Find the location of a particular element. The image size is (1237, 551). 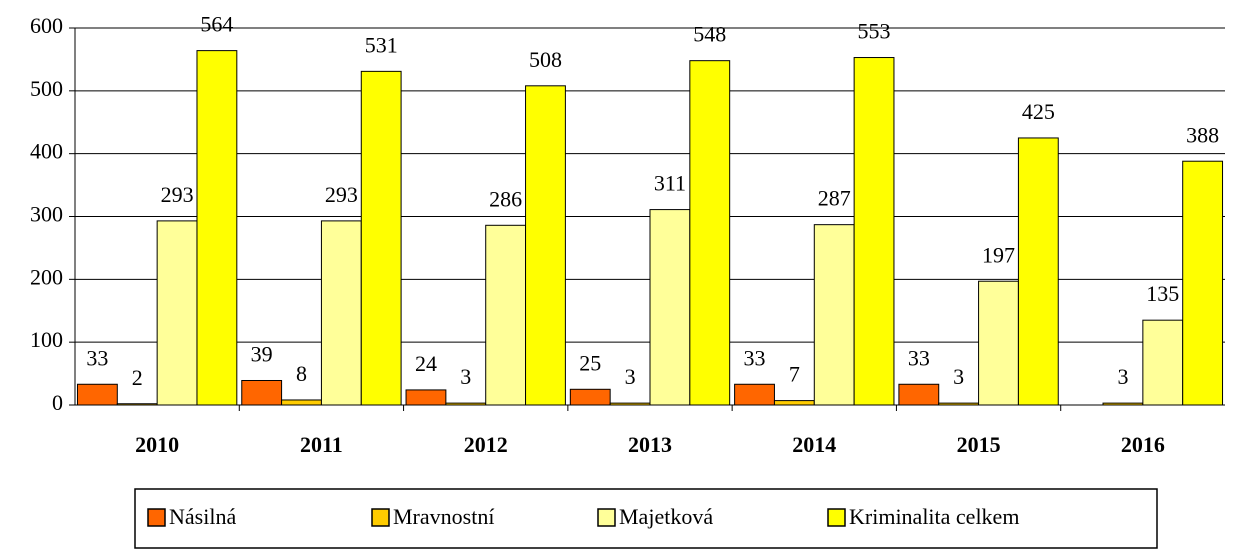

data-label: 286 is located at coordinates (505, 198).